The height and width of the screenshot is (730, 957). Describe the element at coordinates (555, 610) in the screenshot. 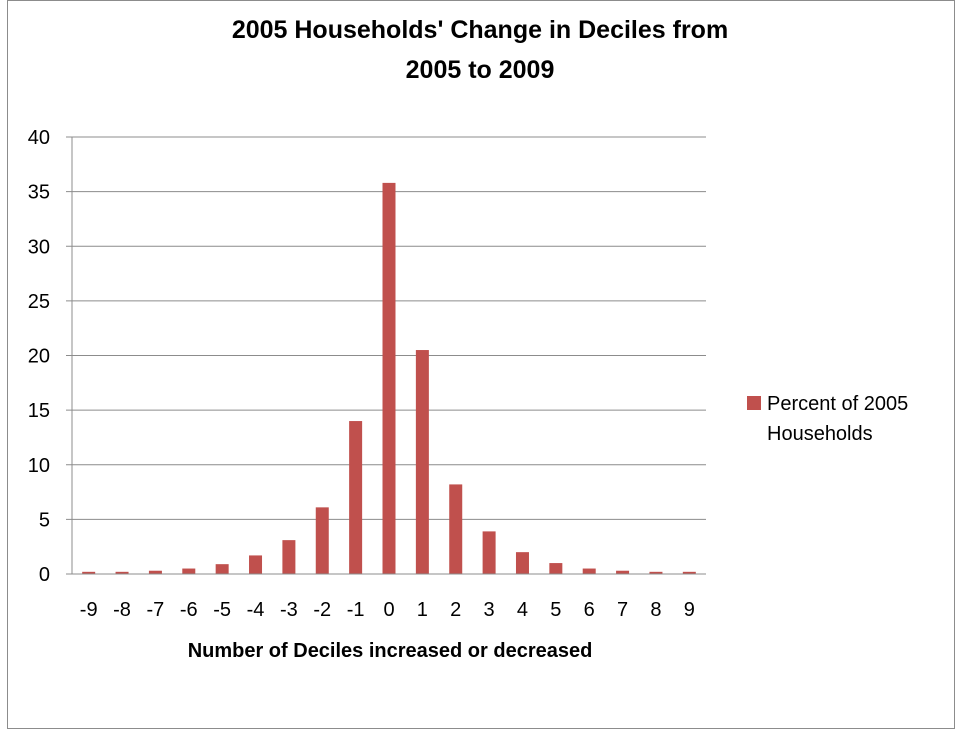

I see `x-tick-label: 5` at that location.